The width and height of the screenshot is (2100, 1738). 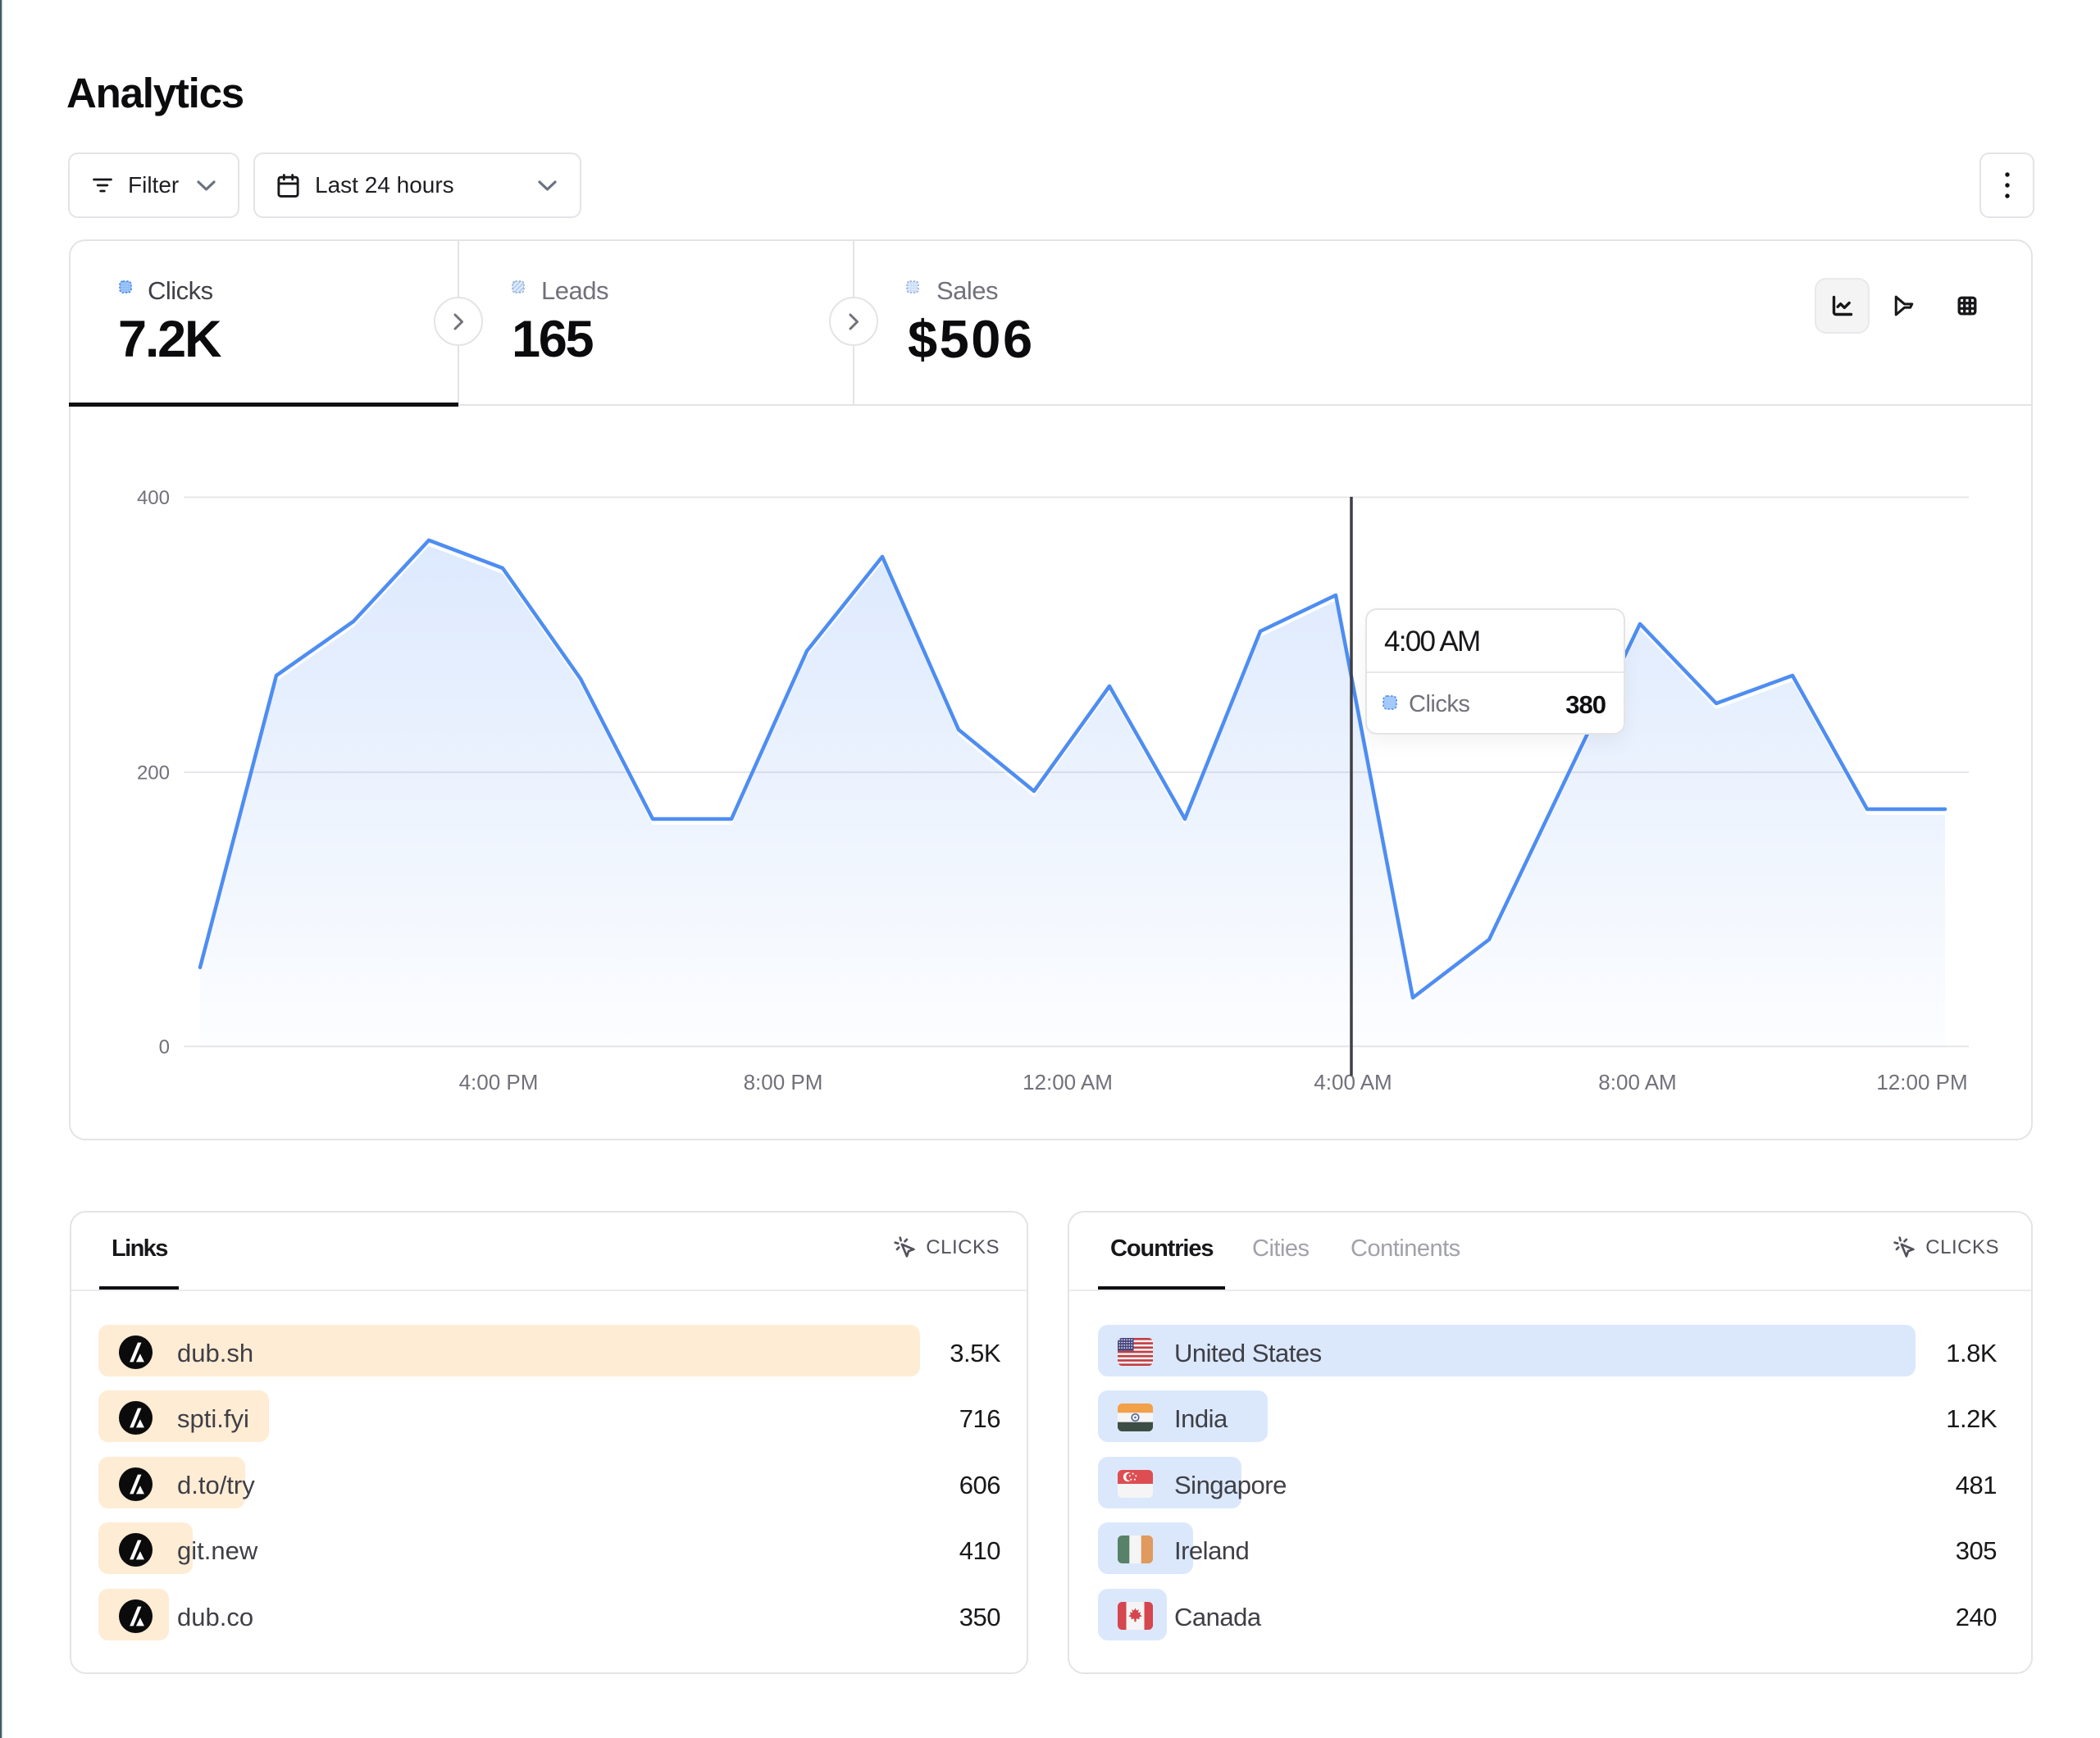 What do you see at coordinates (153, 498) in the screenshot?
I see `svg-text: 400` at bounding box center [153, 498].